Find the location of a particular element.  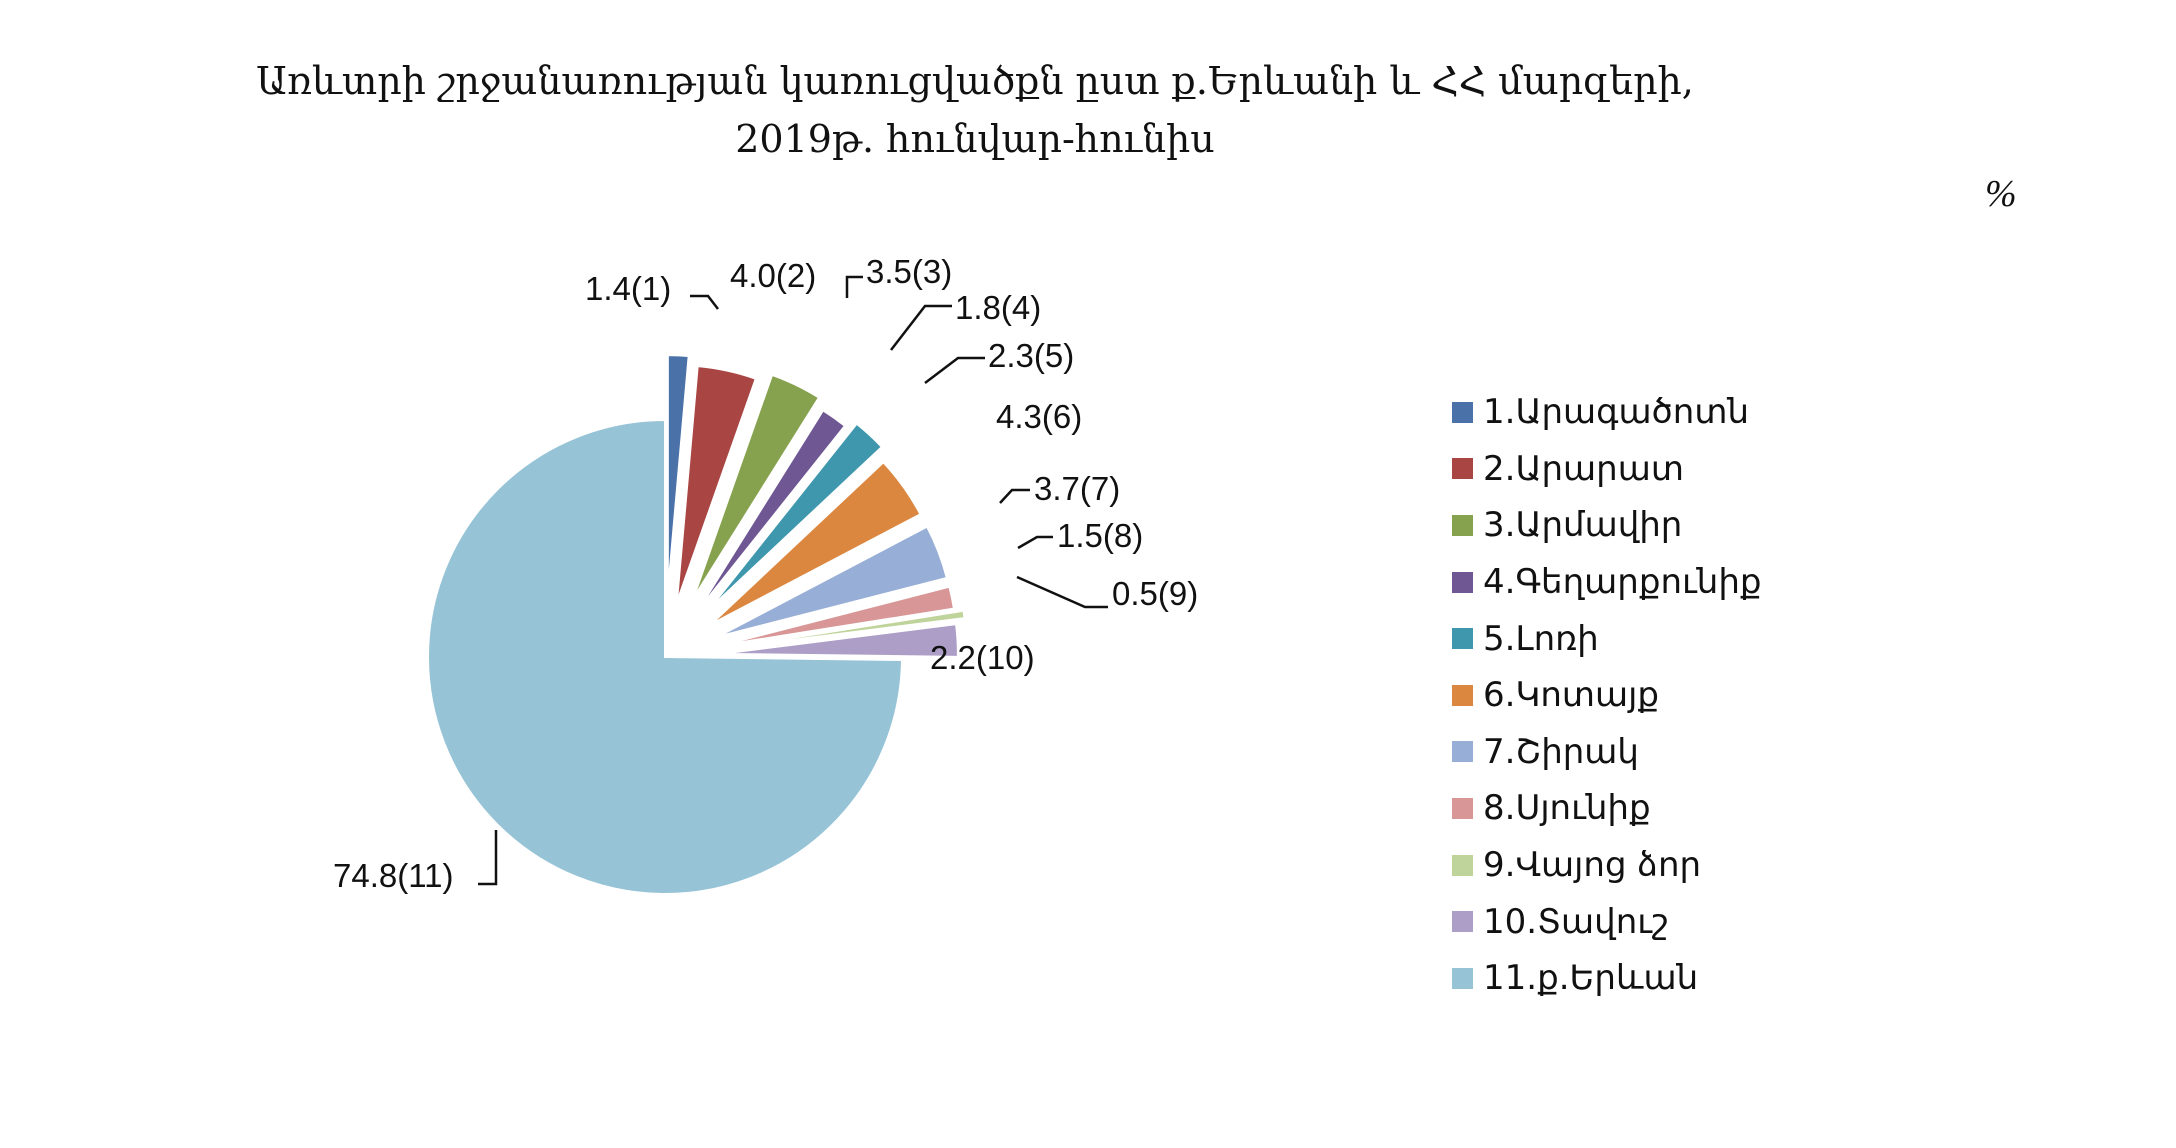

legend-item-9: 9.Վայոց ձոր is located at coordinates (1607, 865).